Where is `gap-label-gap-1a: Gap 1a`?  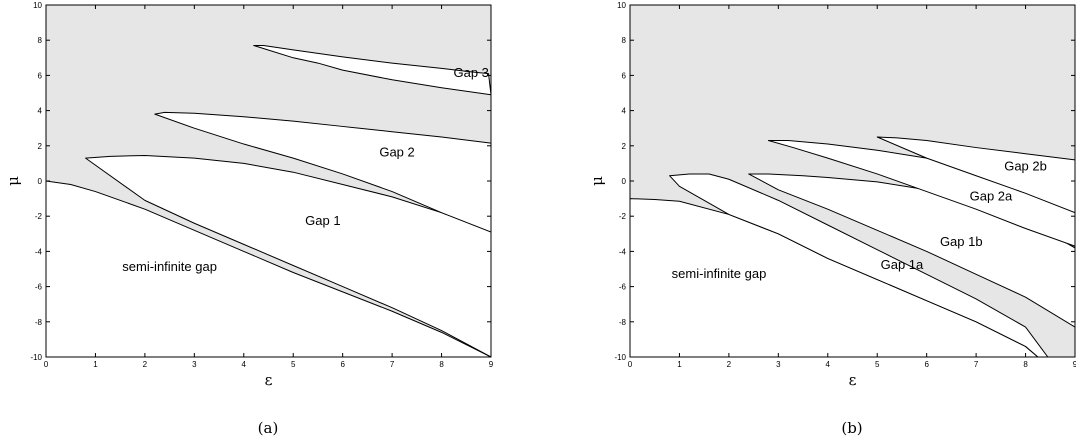
gap-label-gap-1a: Gap 1a is located at coordinates (902, 264).